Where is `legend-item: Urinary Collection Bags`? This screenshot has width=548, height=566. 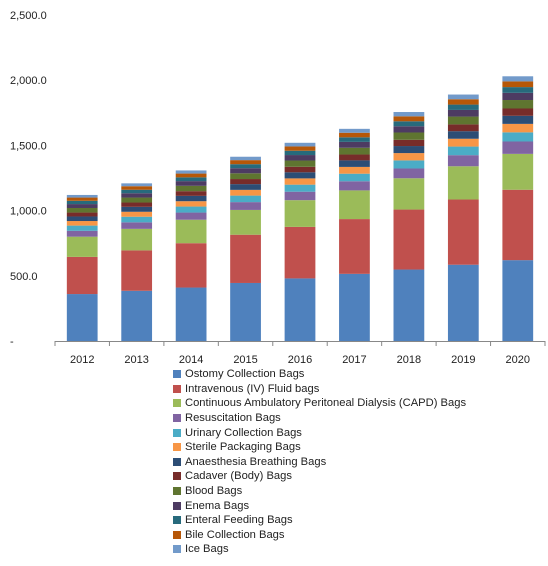 legend-item: Urinary Collection Bags is located at coordinates (319, 432).